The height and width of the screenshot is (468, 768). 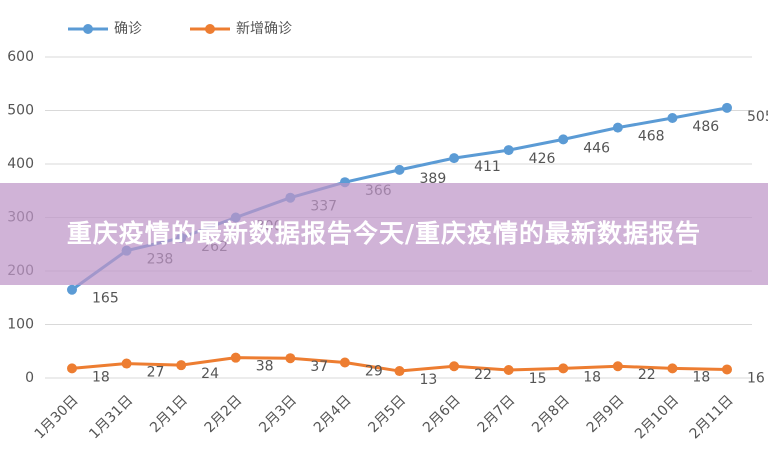 What do you see at coordinates (105, 299) in the screenshot?
I see `data-label: 165` at bounding box center [105, 299].